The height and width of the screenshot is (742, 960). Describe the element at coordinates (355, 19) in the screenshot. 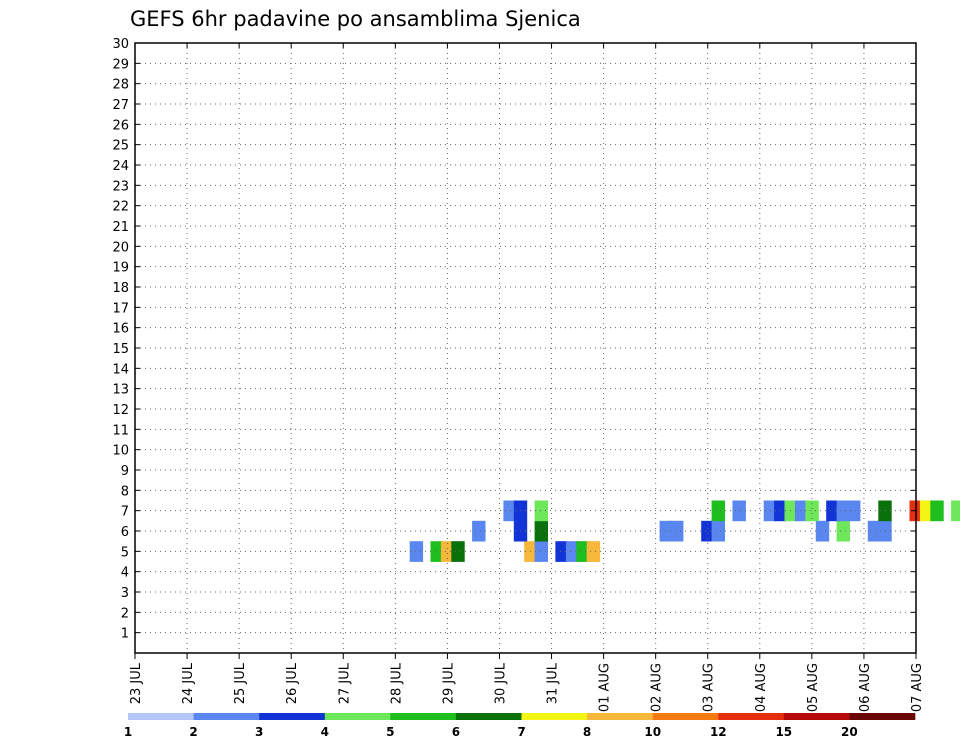

I see `chart-title: GEFS 6hr padavine po ansamblima Sjenica` at that location.